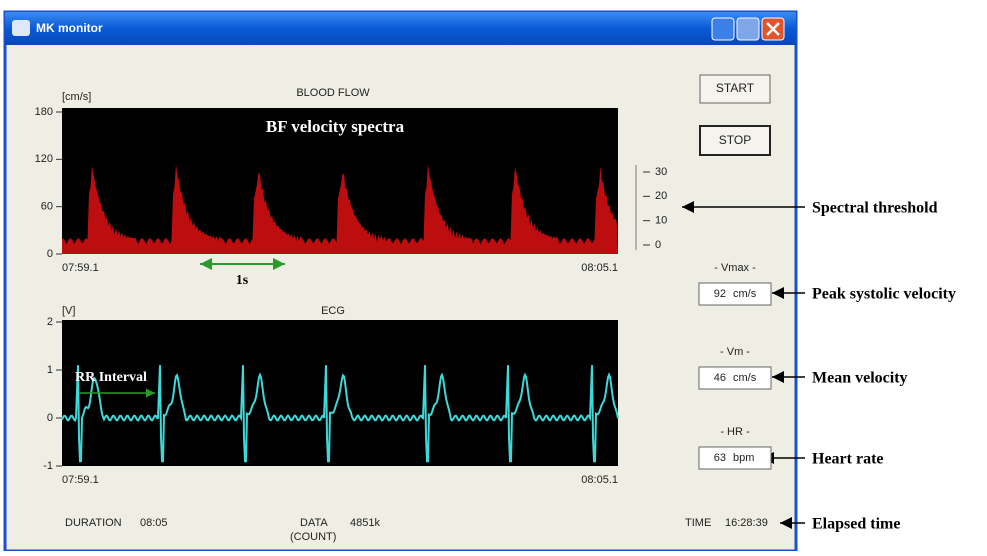 The width and height of the screenshot is (987, 556). What do you see at coordinates (884, 294) in the screenshot?
I see `annotation: Peak systolic velocity` at bounding box center [884, 294].